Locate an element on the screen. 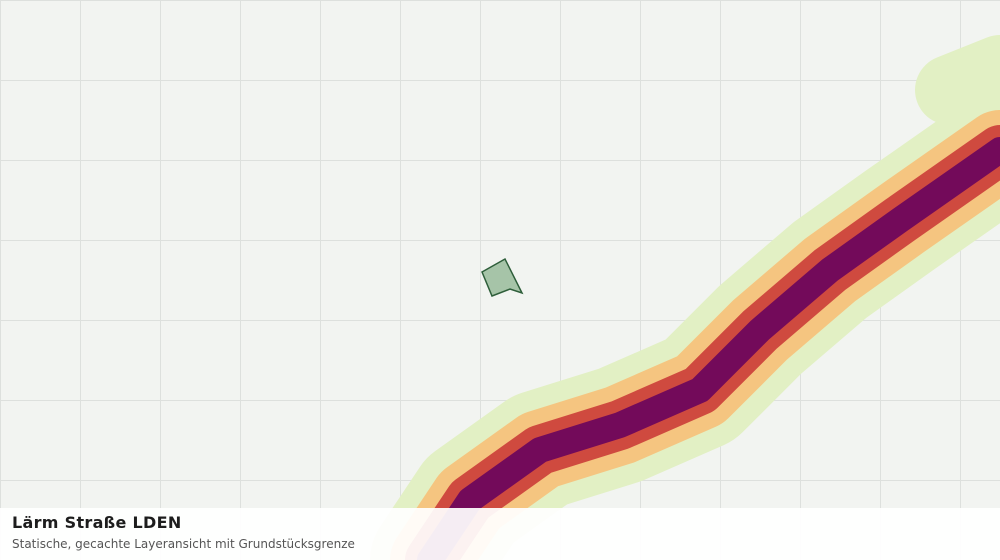 This screenshot has height=560, width=1000. parcel-boundary is located at coordinates (502, 277).